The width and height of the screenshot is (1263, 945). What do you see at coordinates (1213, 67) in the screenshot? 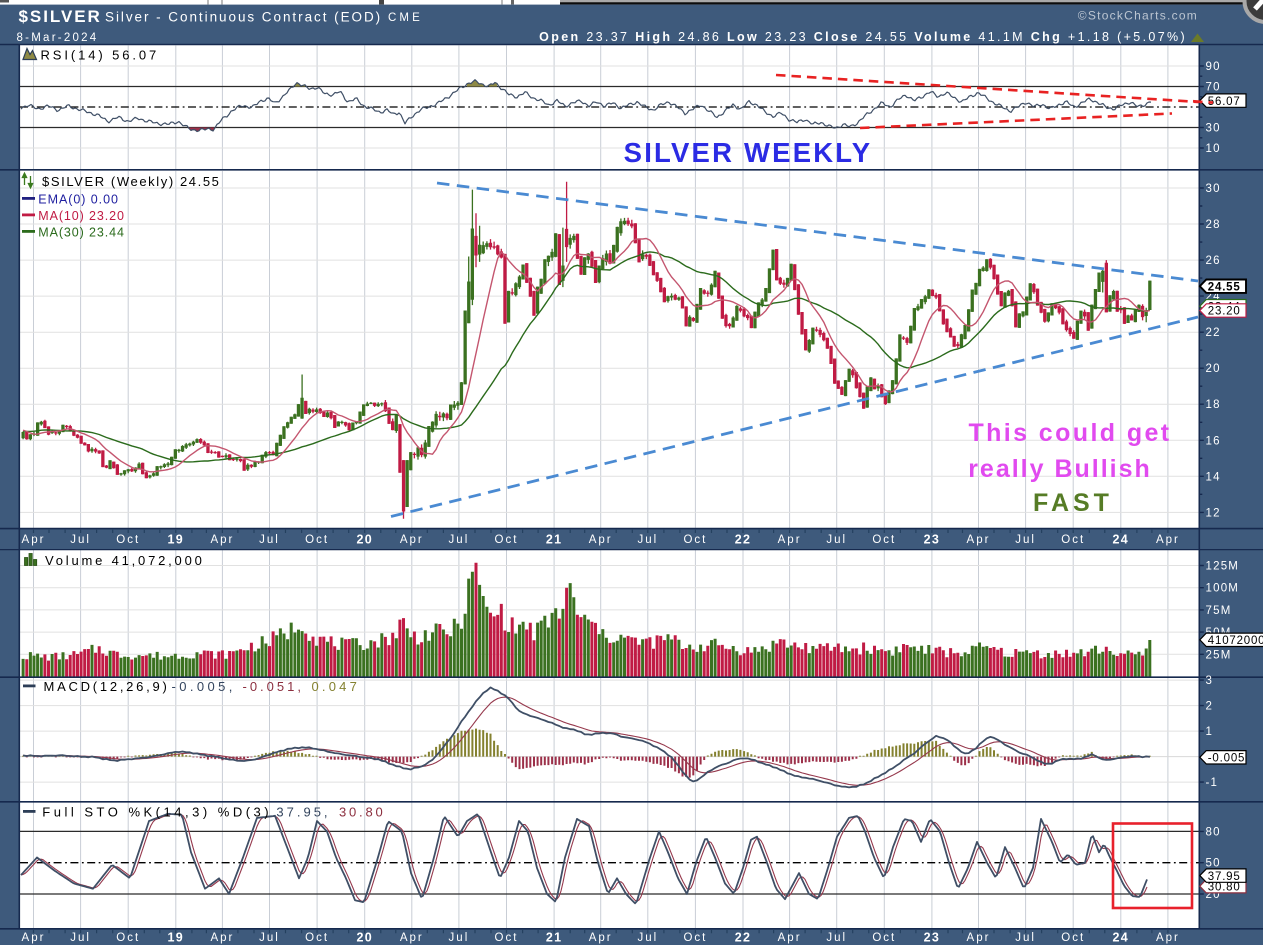
I see `svg-text: 90` at bounding box center [1213, 67].